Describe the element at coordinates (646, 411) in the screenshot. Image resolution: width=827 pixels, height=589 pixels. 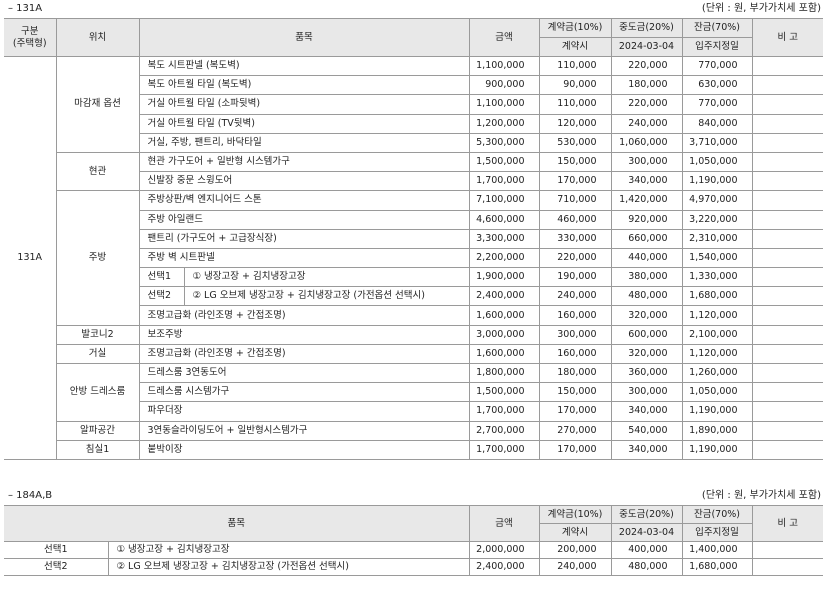
I see `middle-cell: 340,000` at that location.